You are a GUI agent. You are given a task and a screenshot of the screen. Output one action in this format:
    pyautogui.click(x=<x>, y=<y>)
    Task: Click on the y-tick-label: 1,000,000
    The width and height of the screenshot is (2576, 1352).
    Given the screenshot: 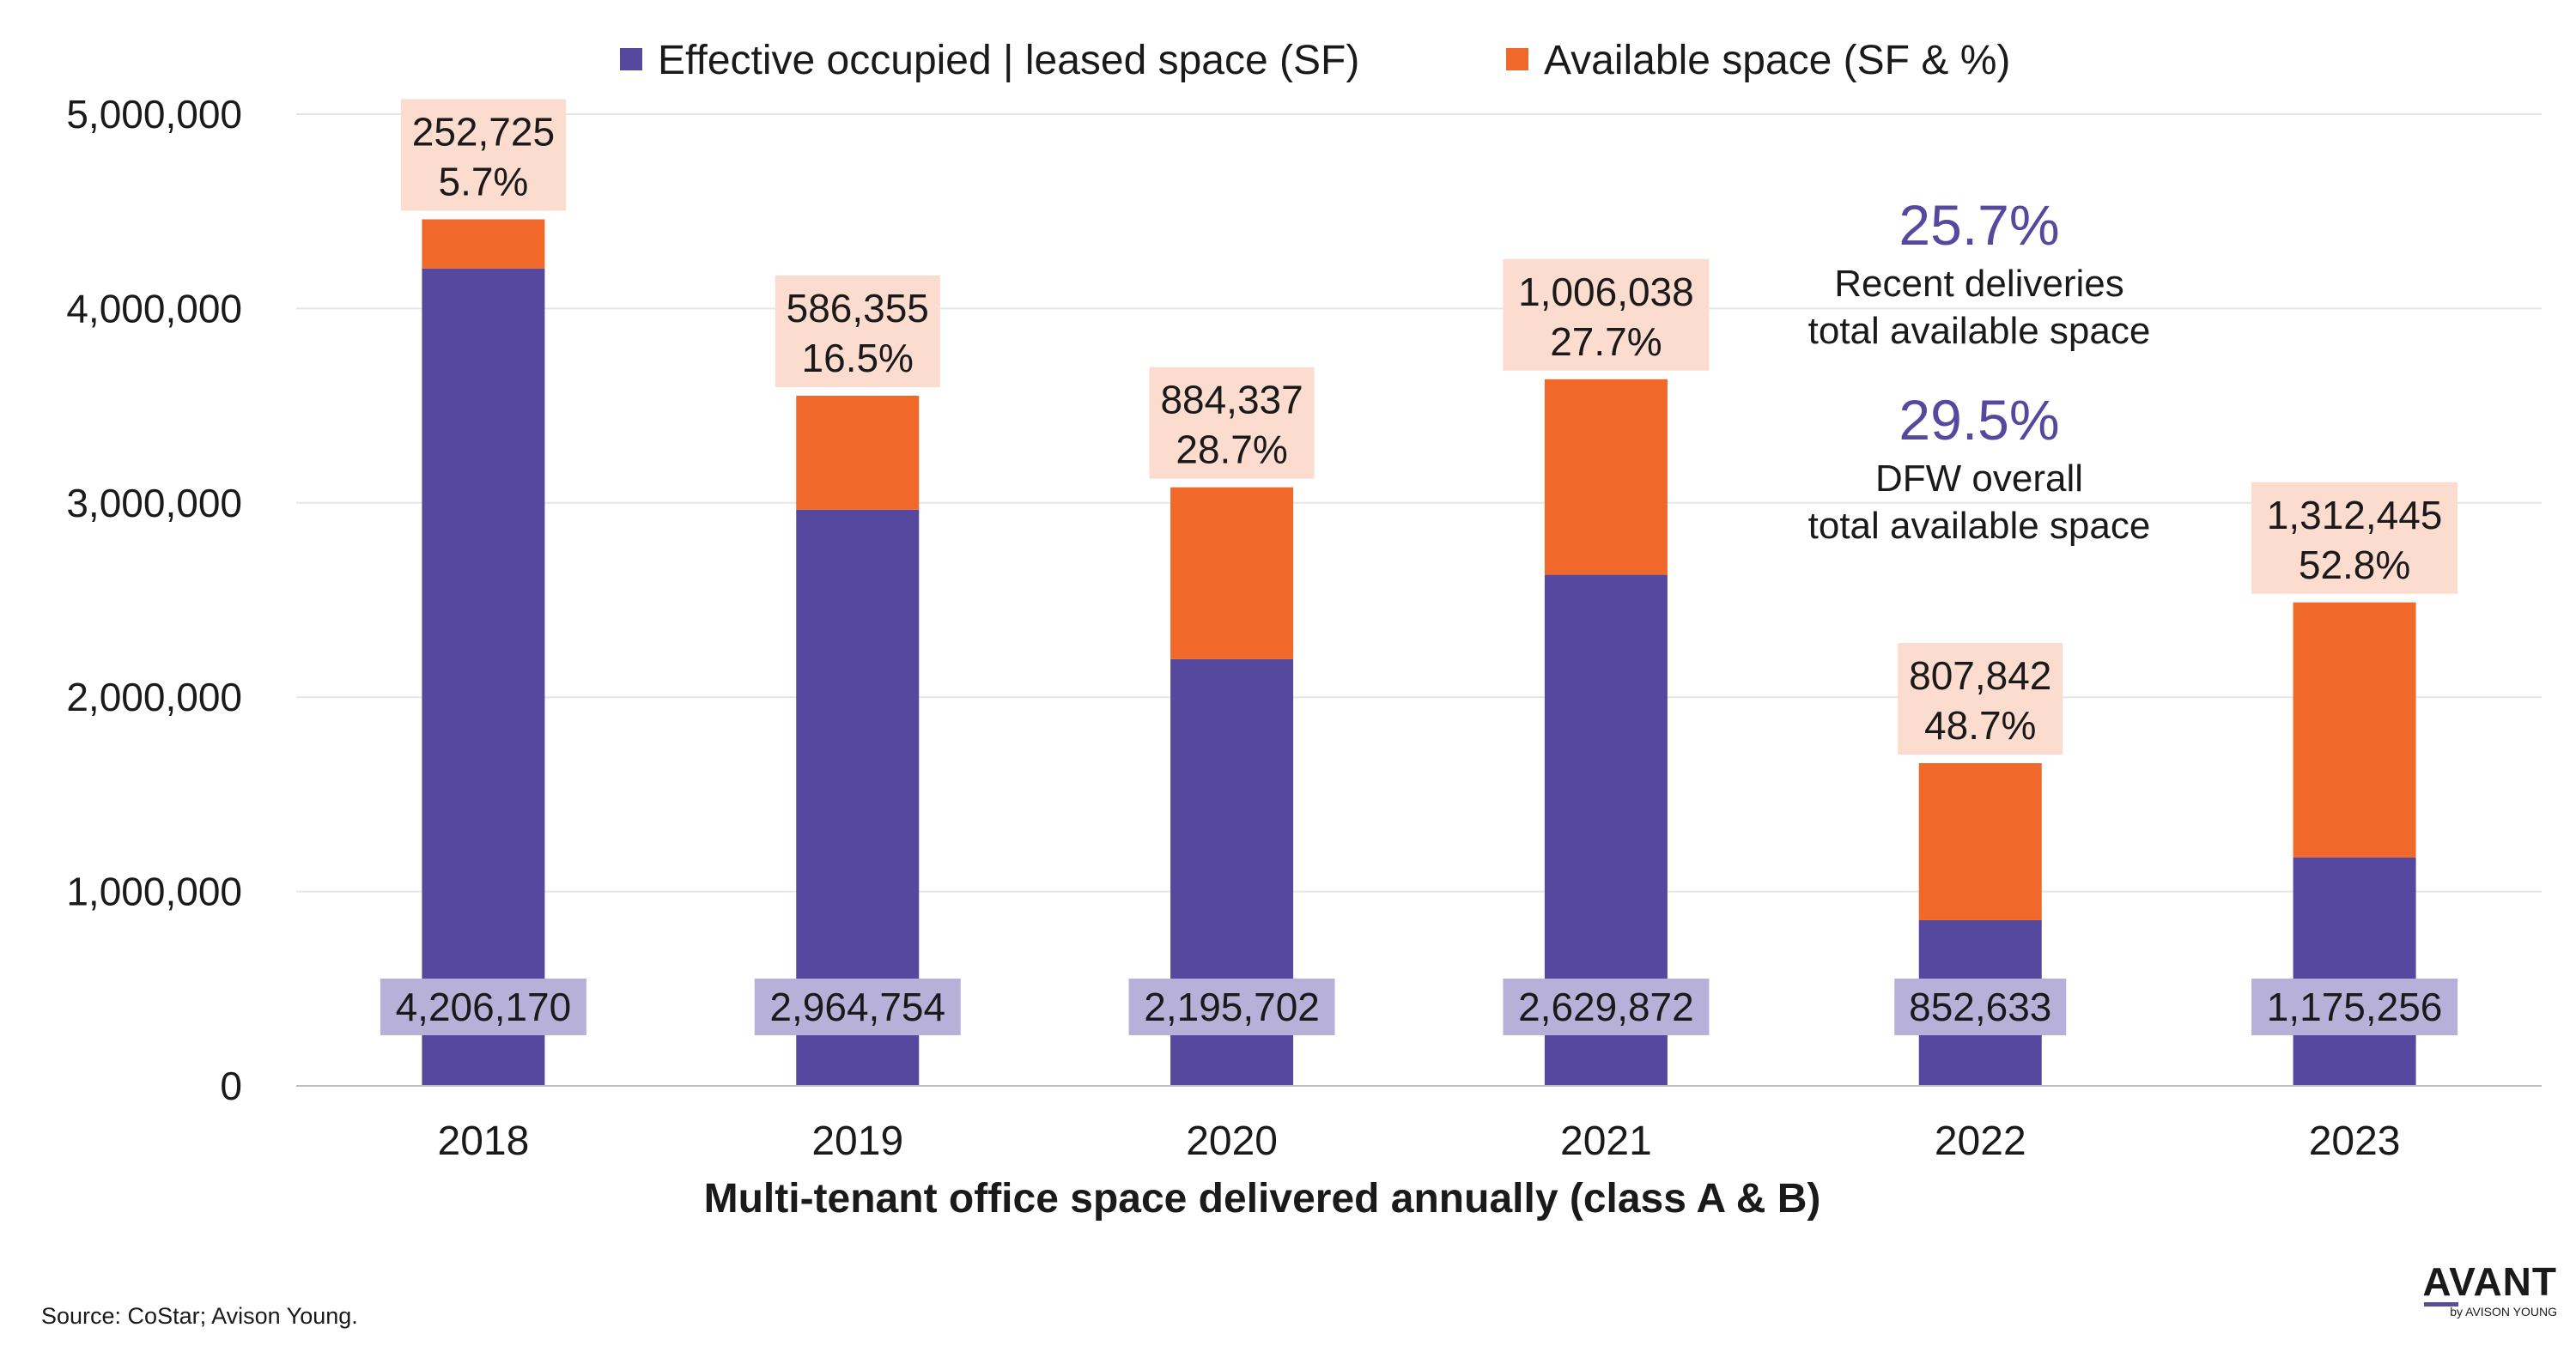 What is the action you would take?
    pyautogui.click(x=154, y=892)
    